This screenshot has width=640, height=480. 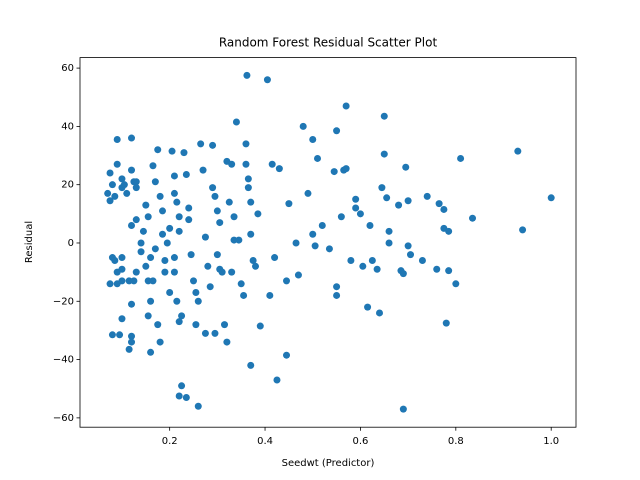 I want to click on y-tick-label: 20, so click(x=67, y=185).